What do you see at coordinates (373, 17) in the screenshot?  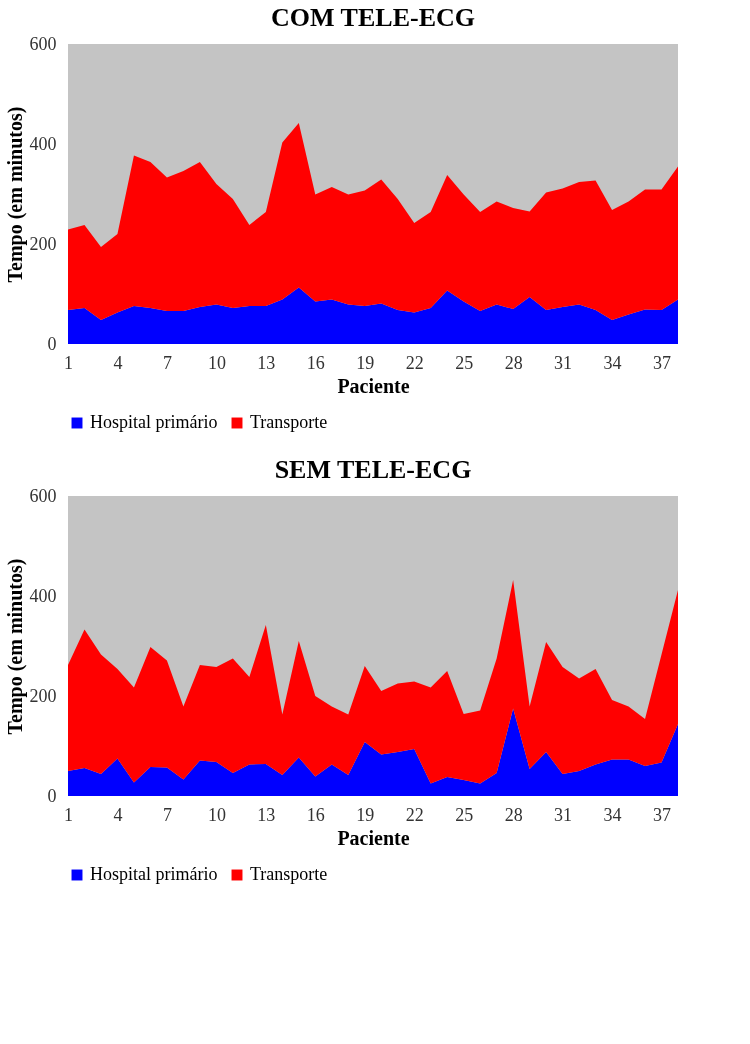 I see `chart-title: COM TELE-ECG` at bounding box center [373, 17].